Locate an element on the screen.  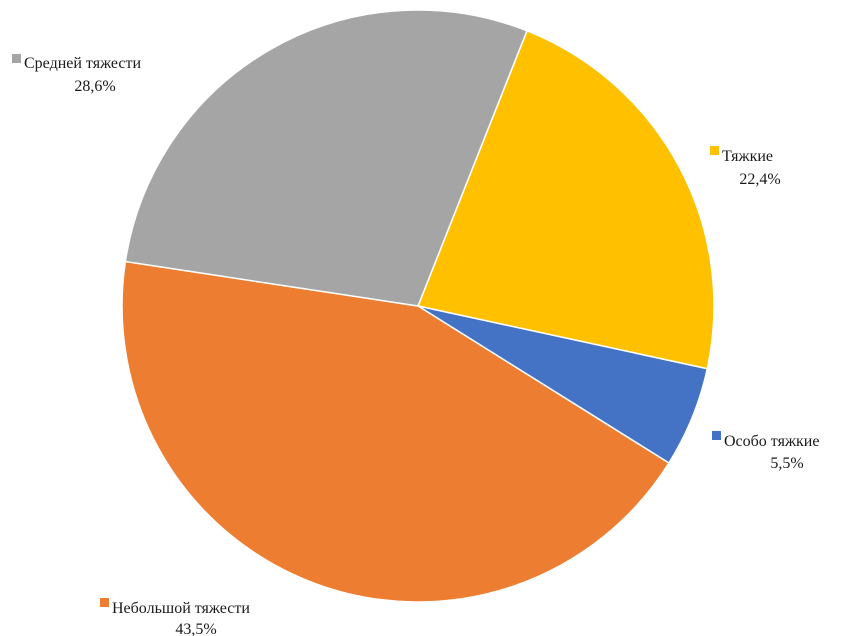
data-label-0: Тяжкие 22,4% is located at coordinates (745, 167).